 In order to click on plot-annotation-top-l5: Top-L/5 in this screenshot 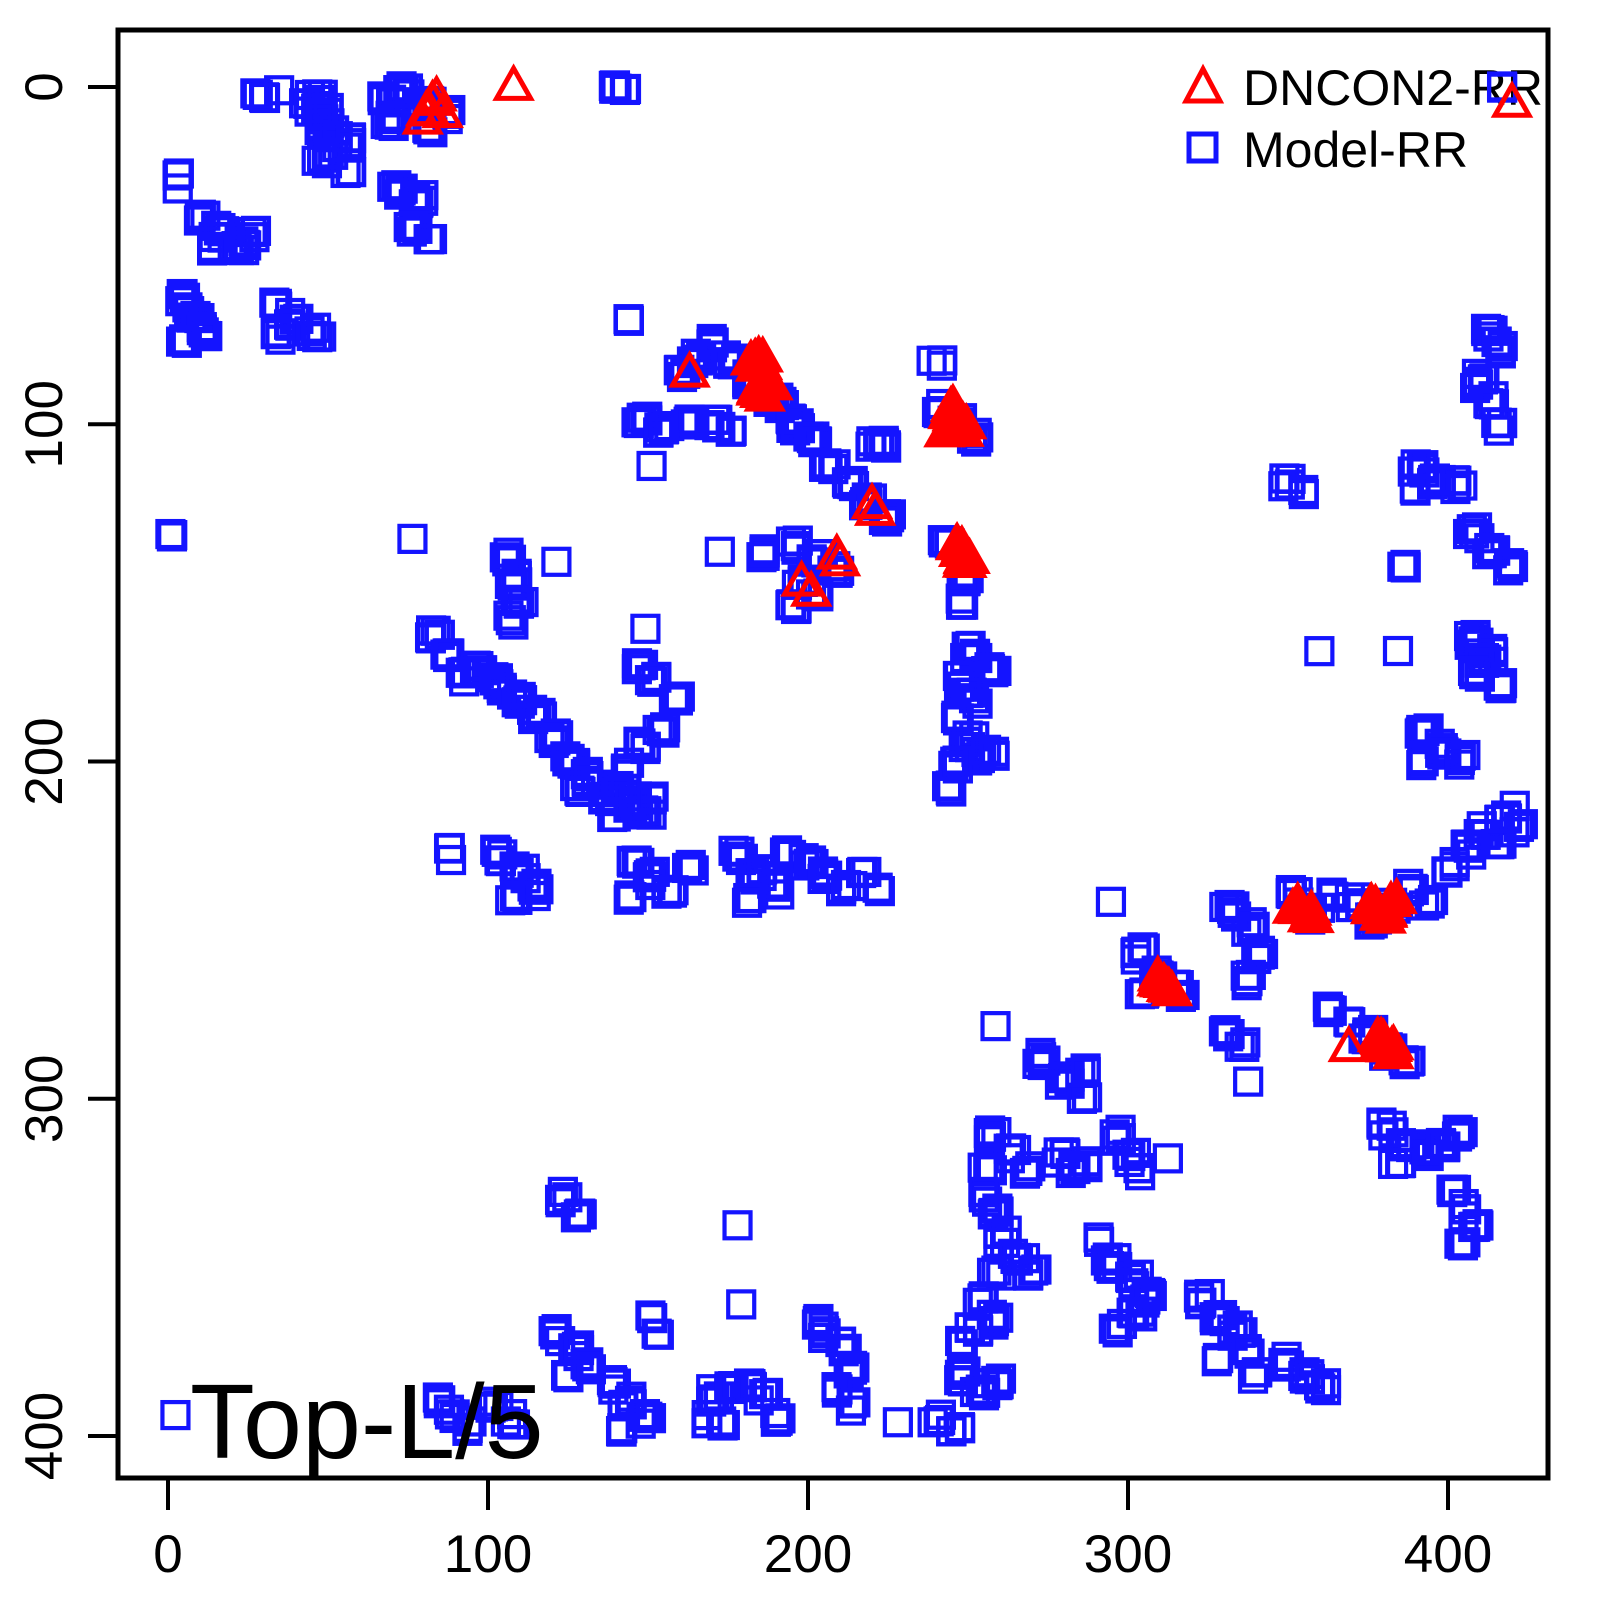, I will do `click(367, 1422)`.